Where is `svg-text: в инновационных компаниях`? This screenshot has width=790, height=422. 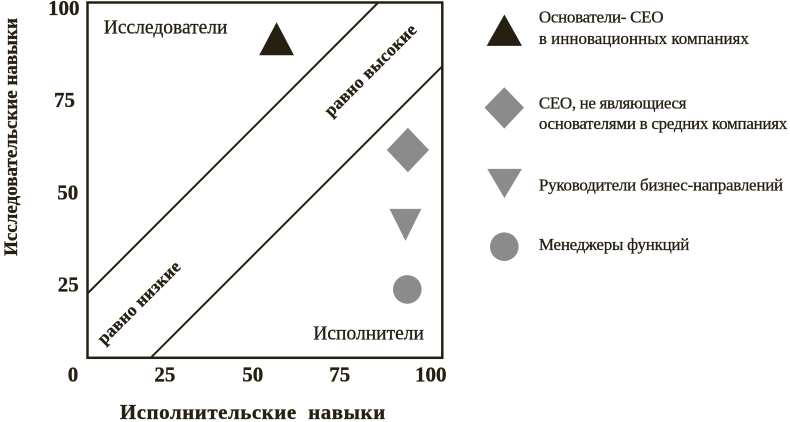
svg-text: в инновационных компаниях is located at coordinates (644, 38).